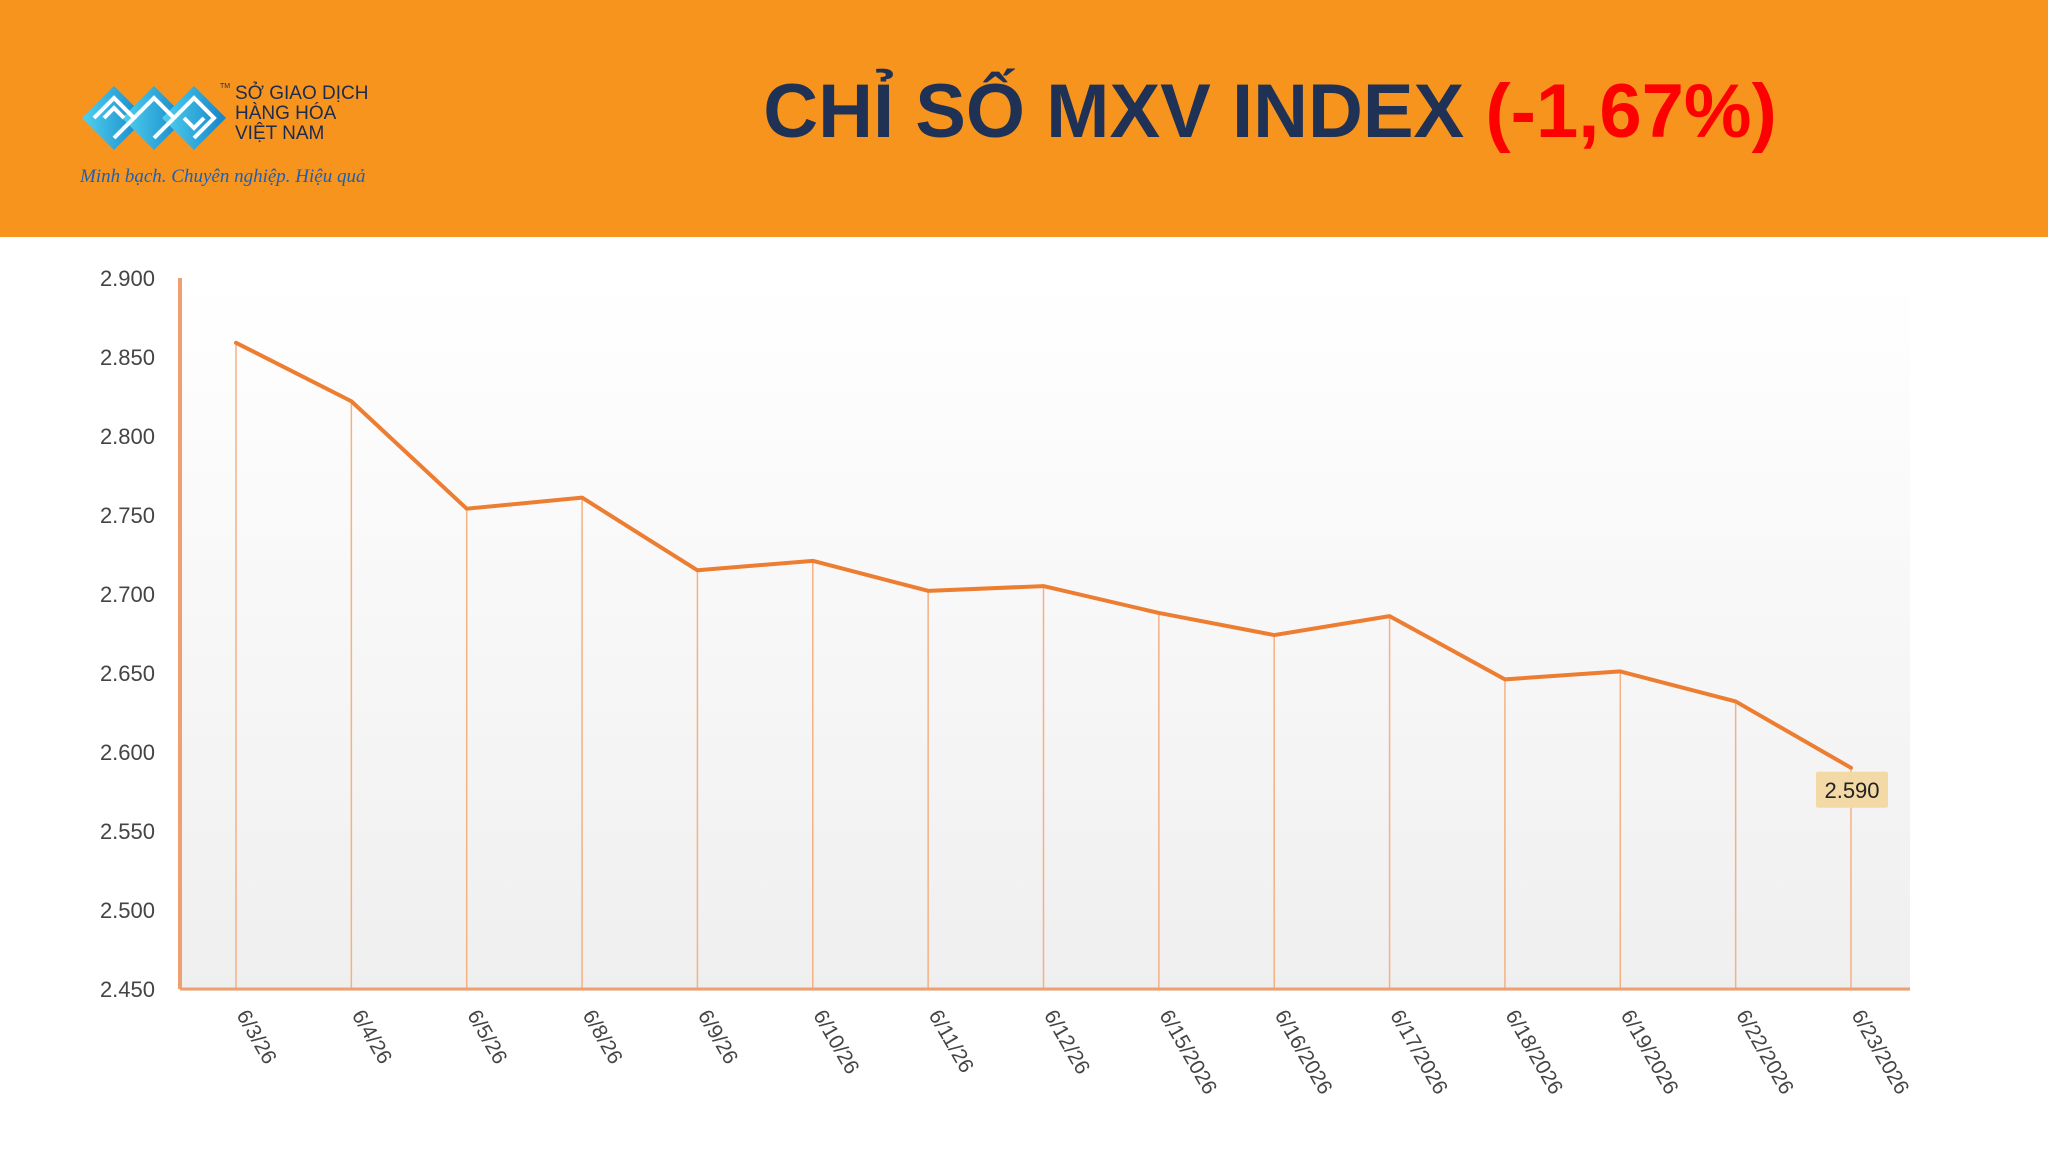 The image size is (2048, 1152). I want to click on logo-company-name: SỞ GIAO DỊCH HÀNG HÓA VIỆT NAM, so click(320, 114).